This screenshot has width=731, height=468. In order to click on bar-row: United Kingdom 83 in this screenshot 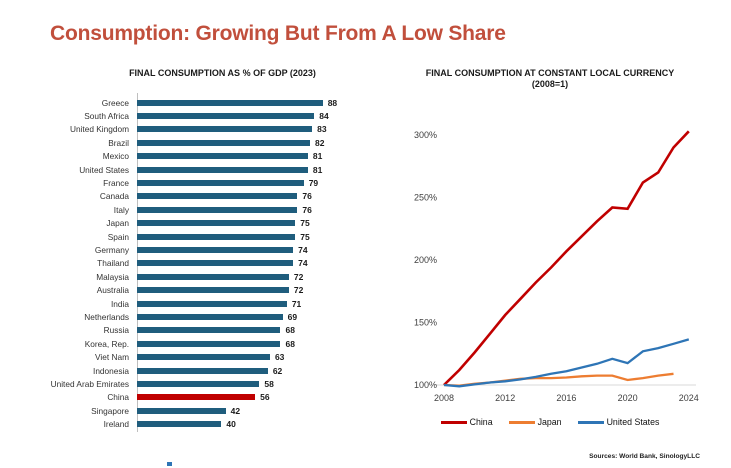, I will do `click(210, 129)`.